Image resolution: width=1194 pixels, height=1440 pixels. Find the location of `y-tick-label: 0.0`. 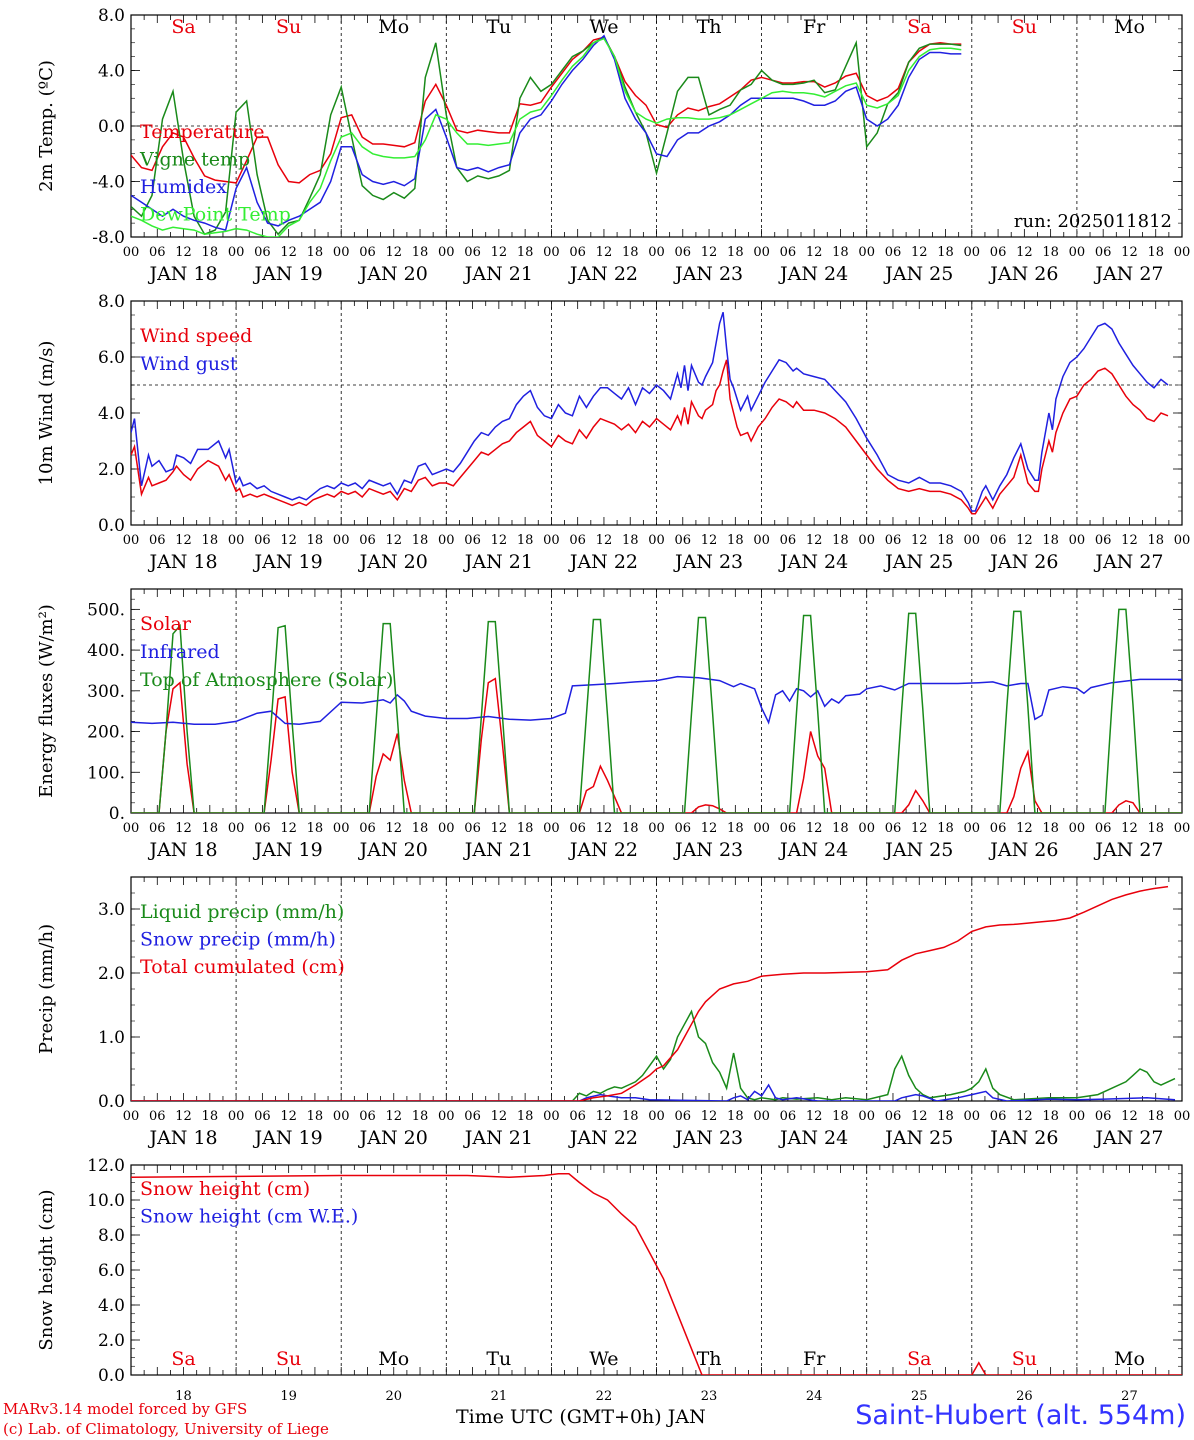

y-tick-label: 0.0 is located at coordinates (111, 127).